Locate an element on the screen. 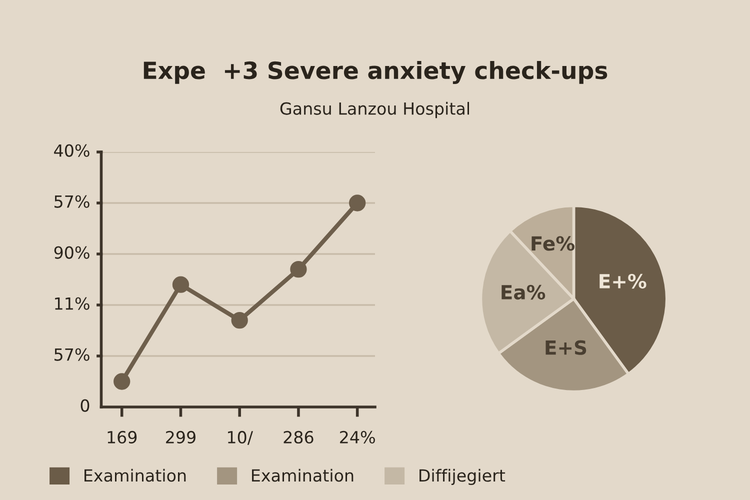 The height and width of the screenshot is (500, 750). x-tick-label: 299 is located at coordinates (181, 437).